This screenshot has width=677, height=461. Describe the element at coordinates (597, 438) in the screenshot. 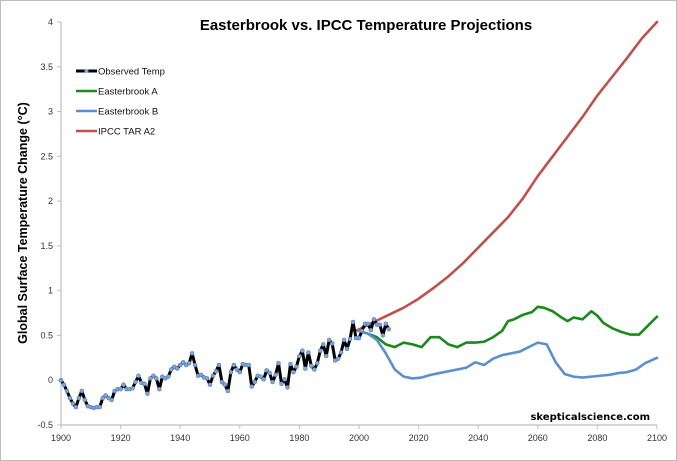

I see `x-tick-label: 2080` at that location.